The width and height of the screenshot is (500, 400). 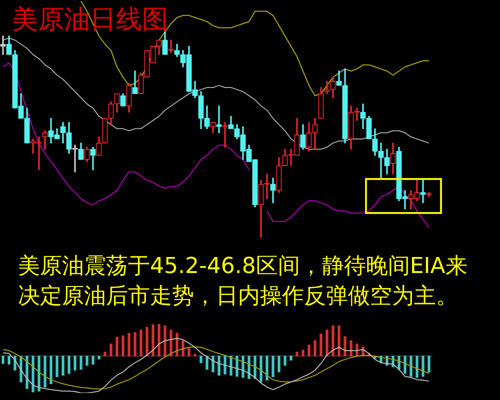 I want to click on text: 美原油震荡于45.2-46.8区间，静待晚间EIA来决定原油后市走势，日内操作反弹做空为主。, so click(x=243, y=282).